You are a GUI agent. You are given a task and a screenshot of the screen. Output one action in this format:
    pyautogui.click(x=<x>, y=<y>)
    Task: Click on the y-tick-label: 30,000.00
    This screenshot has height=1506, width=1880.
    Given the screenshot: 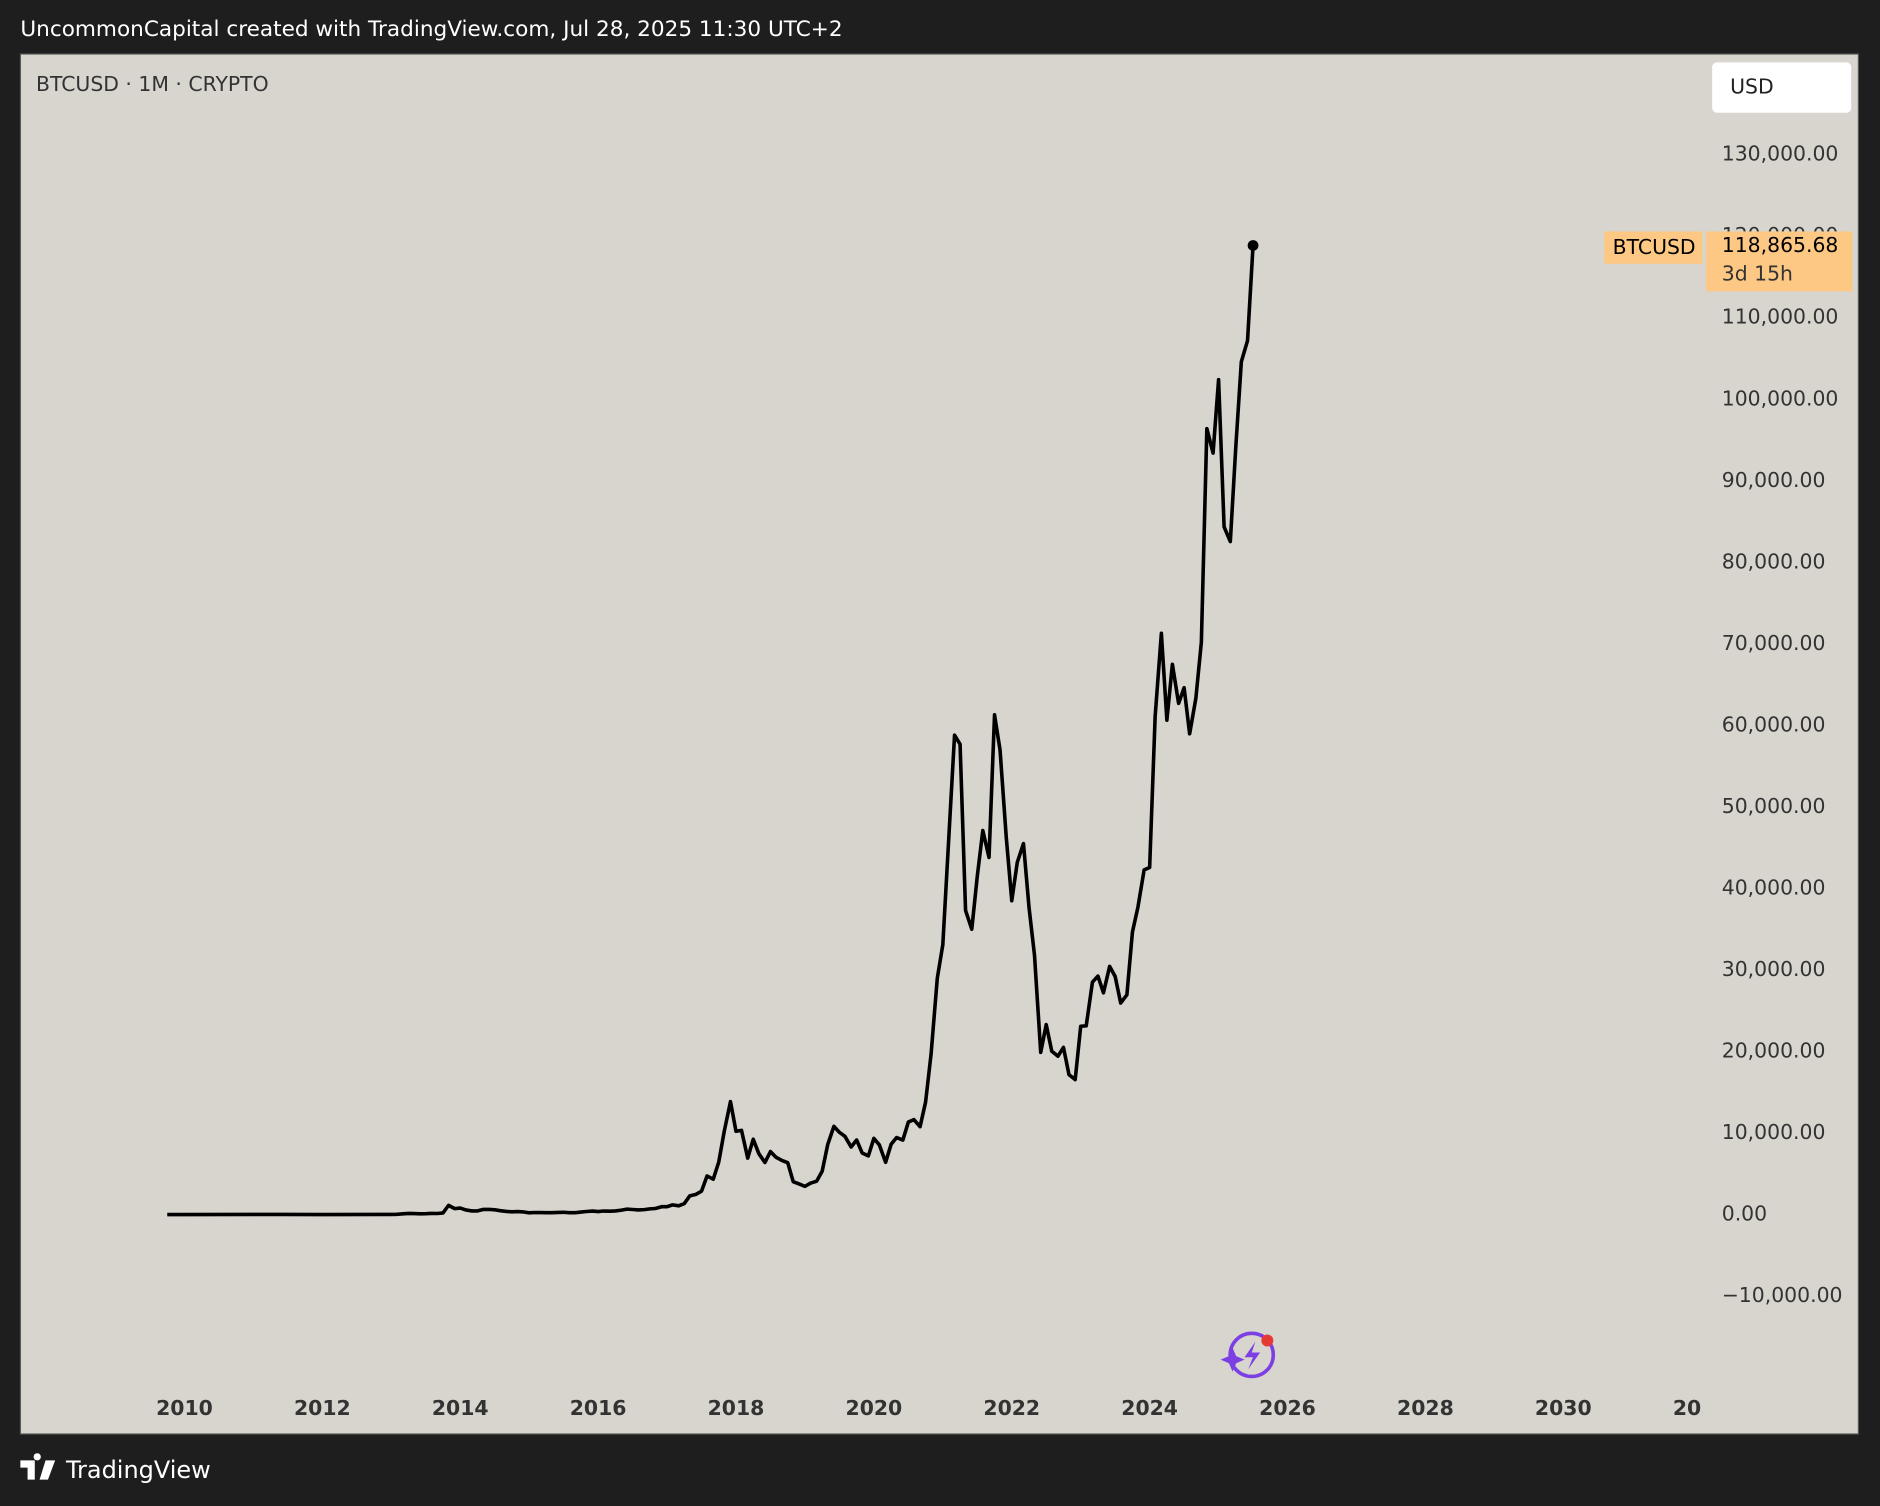 What is the action you would take?
    pyautogui.click(x=1774, y=969)
    